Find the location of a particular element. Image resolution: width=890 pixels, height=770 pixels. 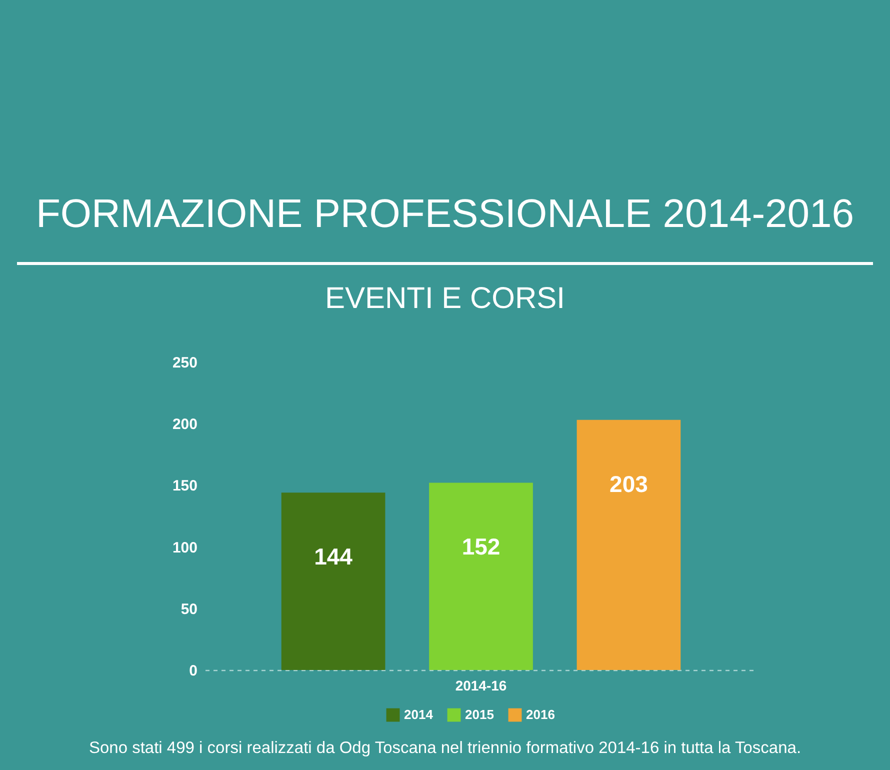

y-tick-label: 50 is located at coordinates (189, 609).